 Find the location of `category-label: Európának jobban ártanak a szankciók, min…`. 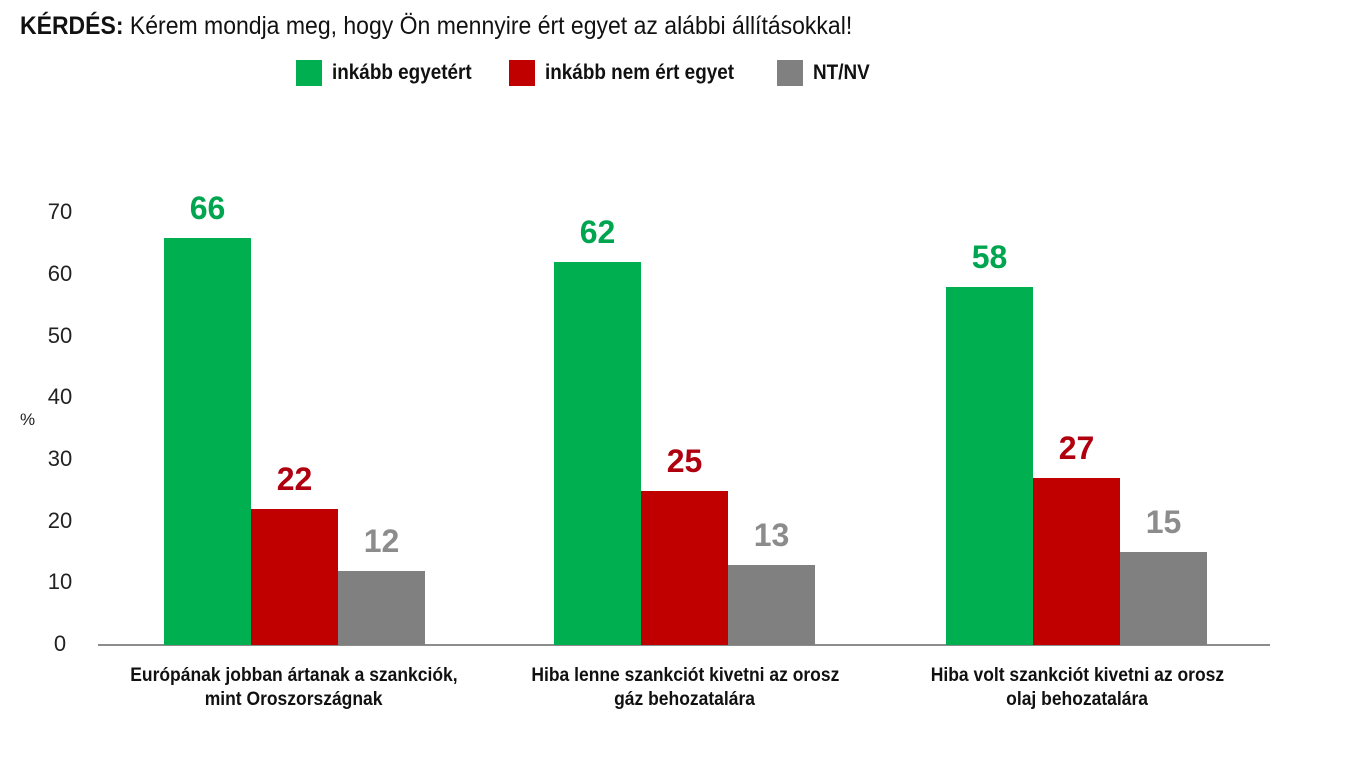

category-label: Európának jobban ártanak a szankciók, min… is located at coordinates (294, 688).